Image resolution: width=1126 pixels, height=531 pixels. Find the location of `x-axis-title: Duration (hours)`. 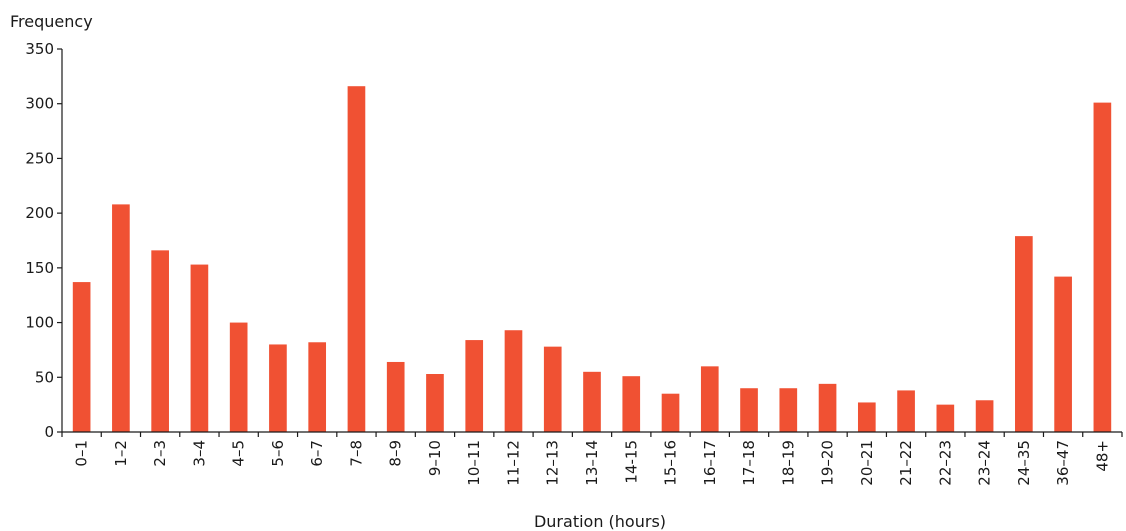

x-axis-title: Duration (hours) is located at coordinates (600, 521).